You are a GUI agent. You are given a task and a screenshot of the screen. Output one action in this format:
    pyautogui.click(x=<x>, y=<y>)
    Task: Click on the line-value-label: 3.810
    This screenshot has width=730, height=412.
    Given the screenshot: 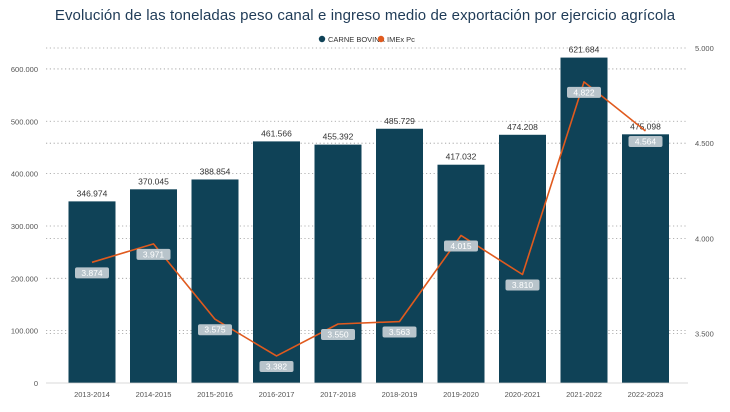 What is the action you would take?
    pyautogui.click(x=523, y=285)
    